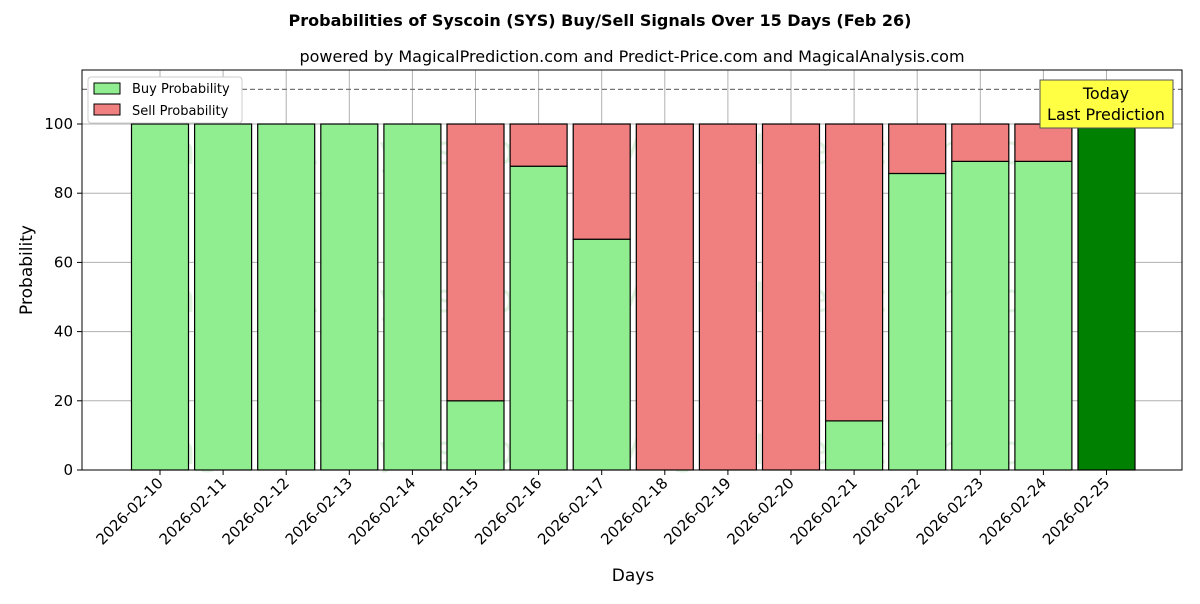 The height and width of the screenshot is (604, 1200). I want to click on legend-sell-label: Sell Probability, so click(180, 111).